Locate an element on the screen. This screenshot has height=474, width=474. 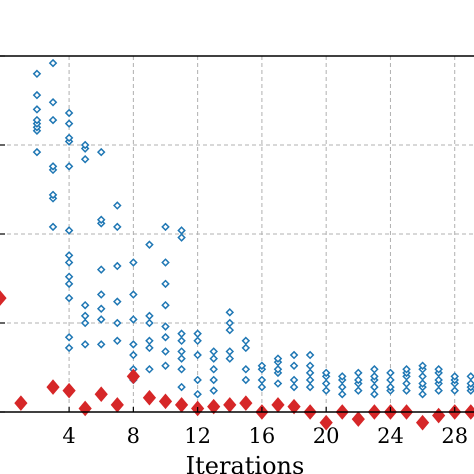
x-tick-label: 16 is located at coordinates (262, 436).